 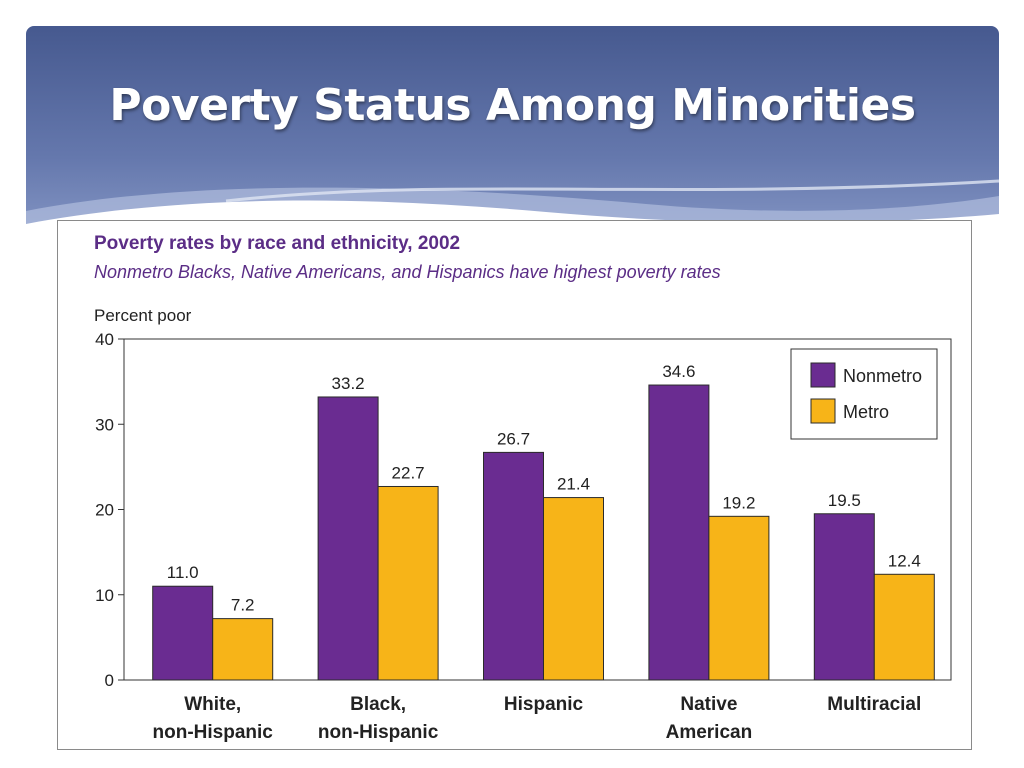 What do you see at coordinates (243, 605) in the screenshot?
I see `bar-value-label: 7.2` at bounding box center [243, 605].